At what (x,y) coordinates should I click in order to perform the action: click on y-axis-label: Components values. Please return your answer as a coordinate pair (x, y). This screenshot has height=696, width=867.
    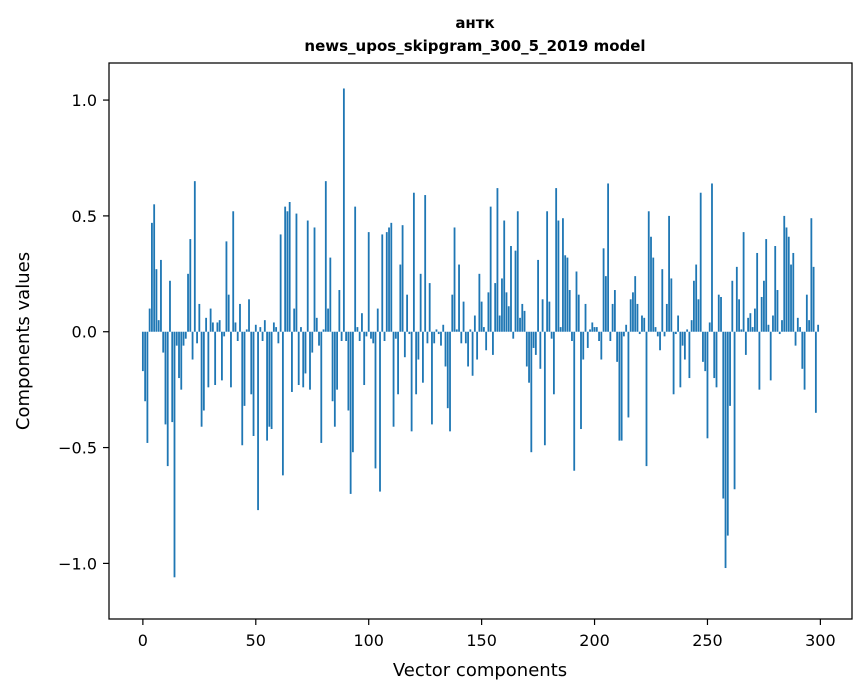
    Looking at the image, I should click on (23, 341).